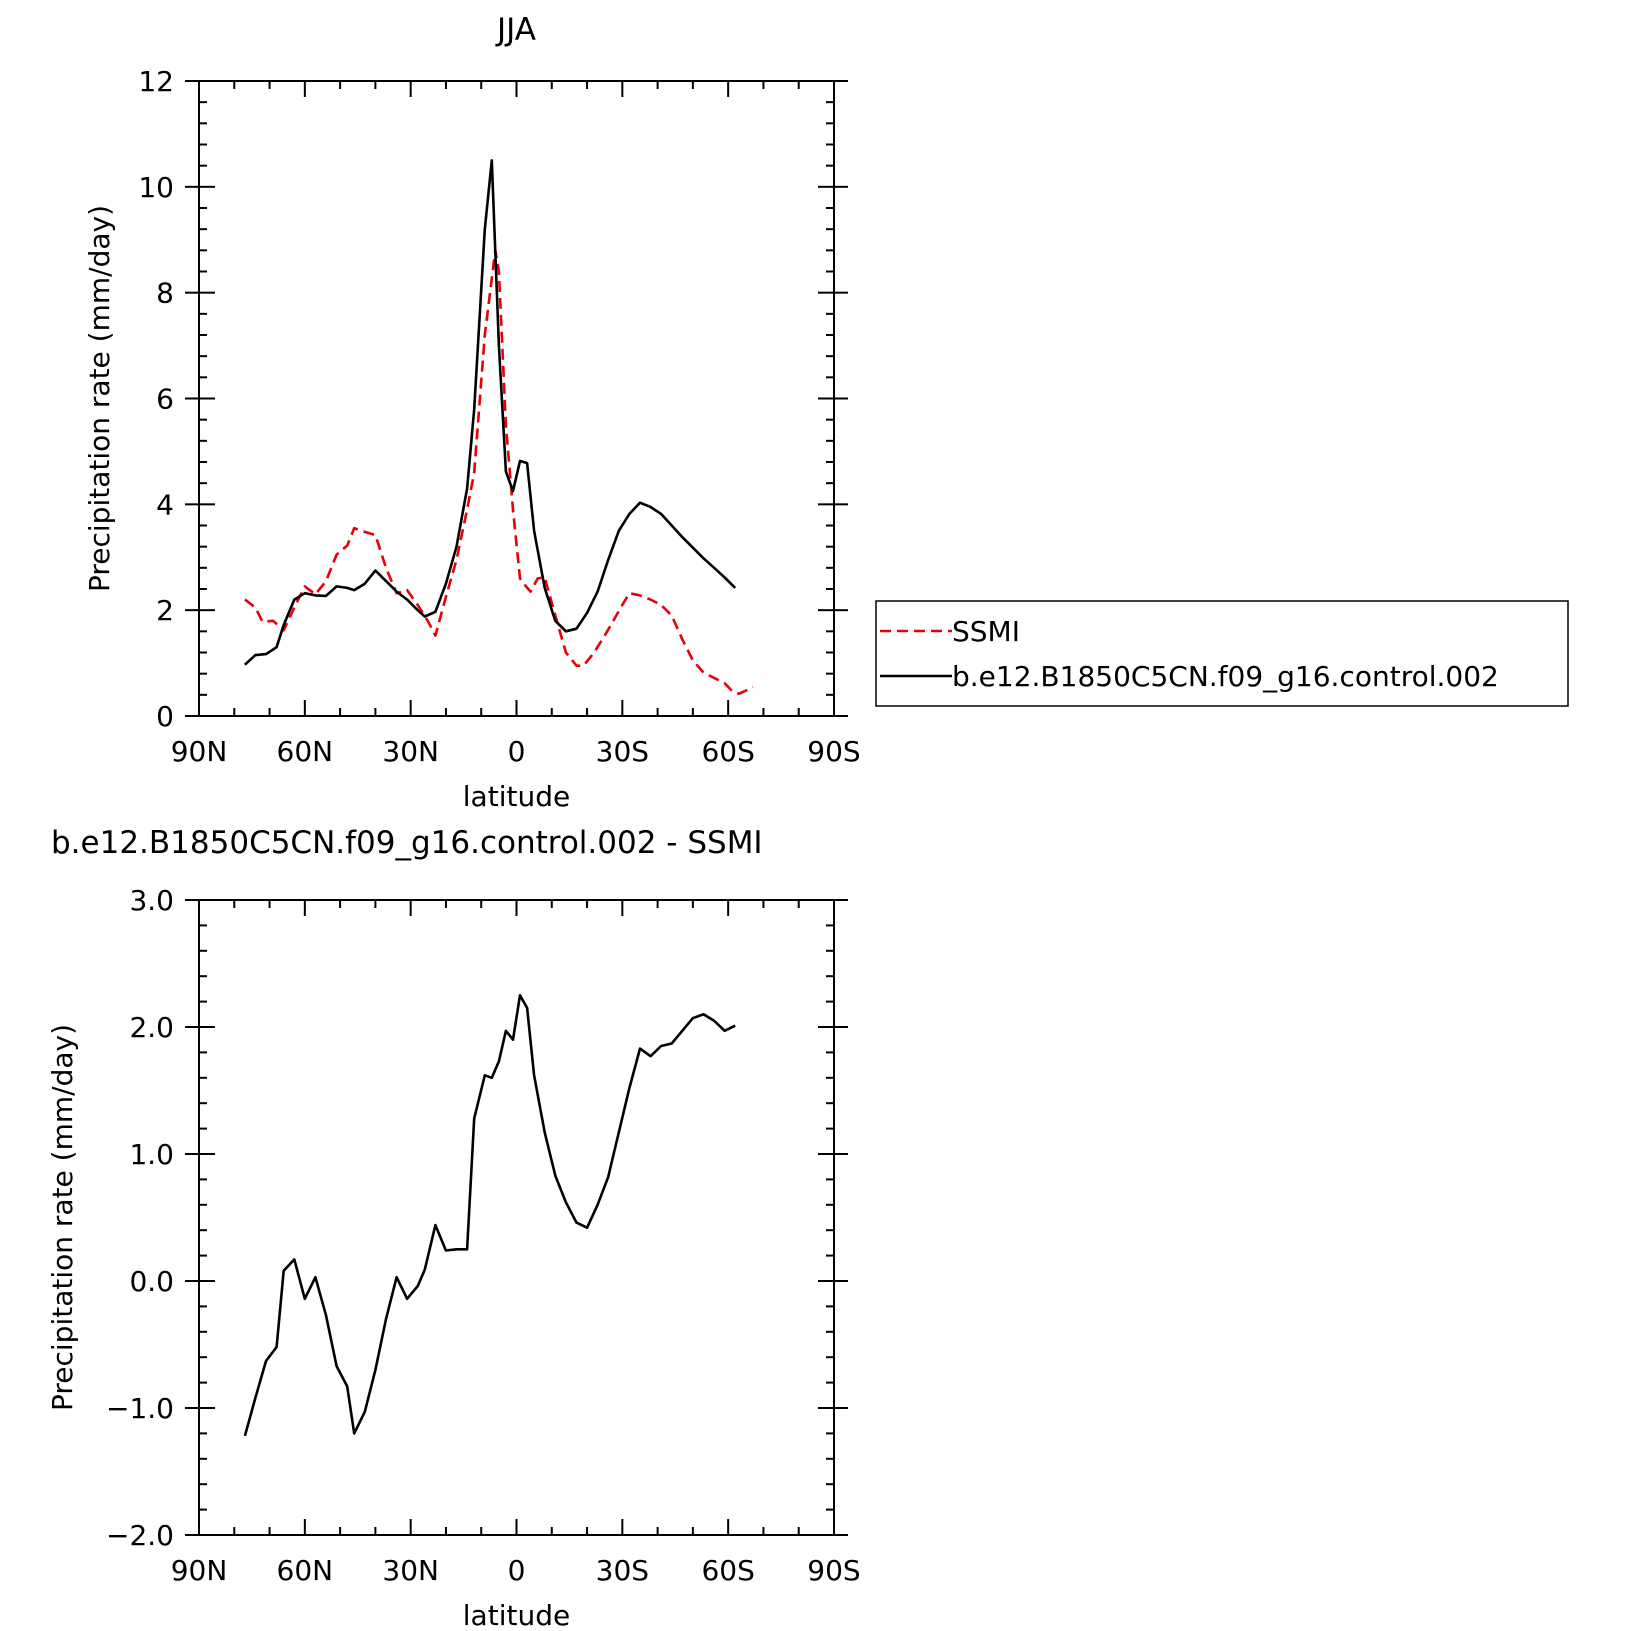  I want to click on y-tick-label: 2.0, so click(151, 1027).